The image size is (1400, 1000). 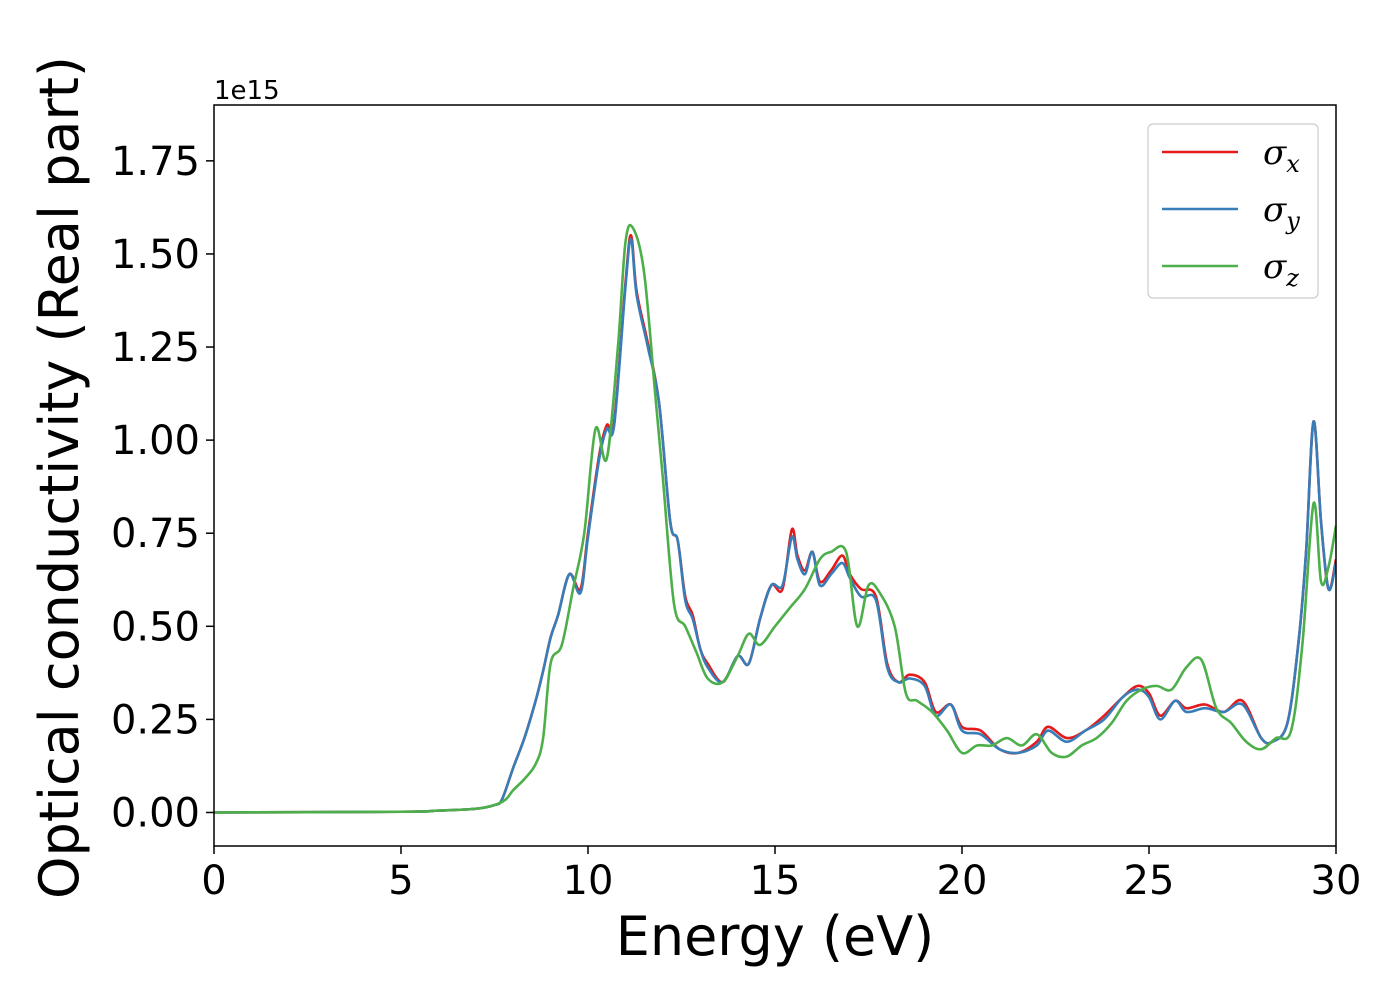 I want to click on x-tick-label: 30, so click(x=1336, y=881).